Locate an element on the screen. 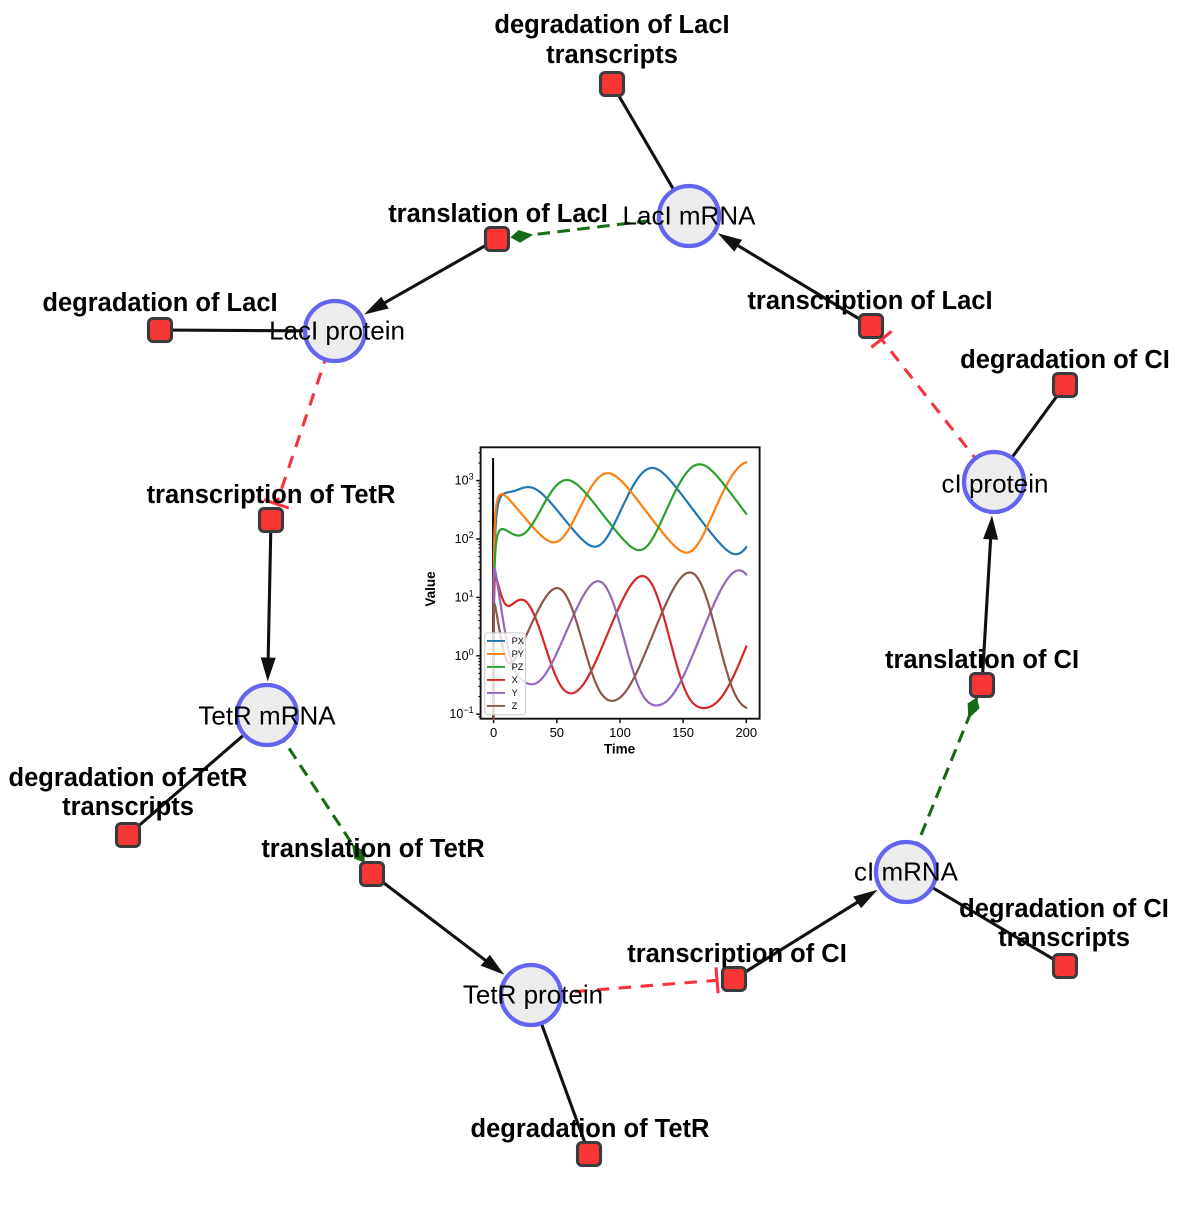 This screenshot has height=1205, width=1189. svg-text: Z is located at coordinates (515, 706).